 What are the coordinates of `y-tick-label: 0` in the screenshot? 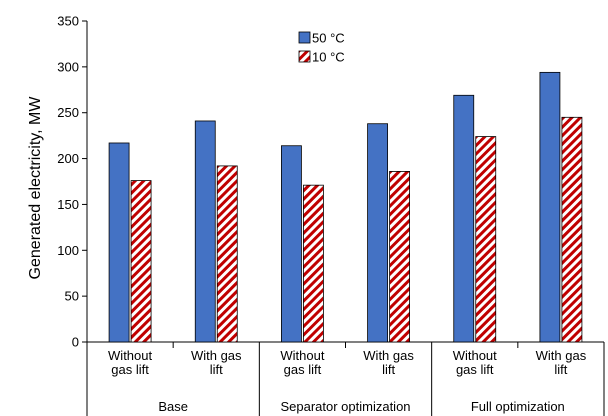 It's located at (75, 342).